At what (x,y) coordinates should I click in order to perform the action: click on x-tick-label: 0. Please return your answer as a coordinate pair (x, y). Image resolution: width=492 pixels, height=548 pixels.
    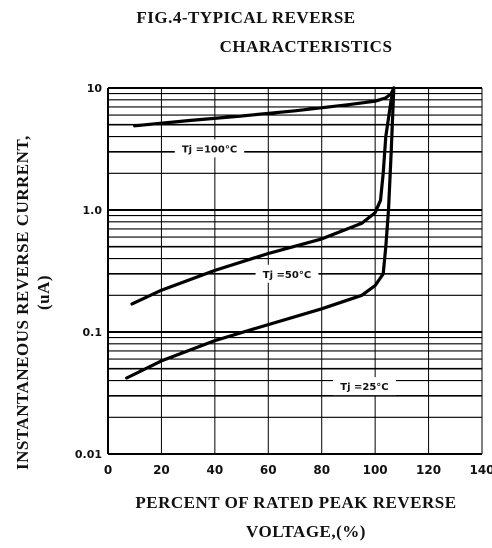
    Looking at the image, I should click on (108, 470).